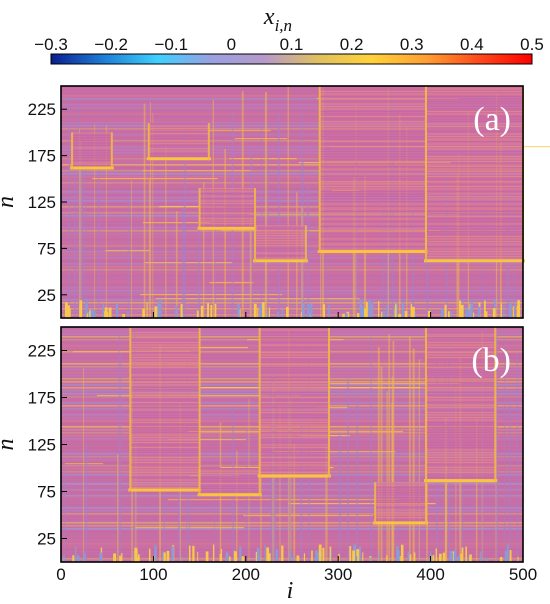 Image resolution: width=550 pixels, height=604 pixels. Describe the element at coordinates (46, 295) in the screenshot. I see `y-tick-label: 25` at that location.